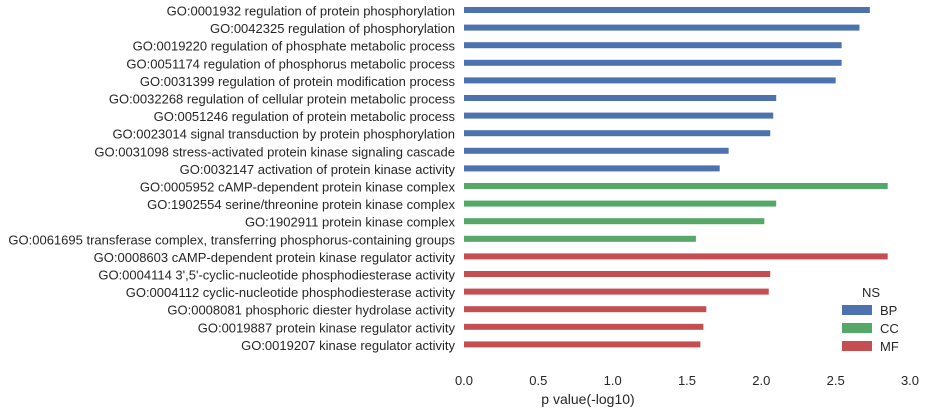 The width and height of the screenshot is (926, 414). Describe the element at coordinates (870, 319) in the screenshot. I see `legend: NS BP CC MF` at that location.